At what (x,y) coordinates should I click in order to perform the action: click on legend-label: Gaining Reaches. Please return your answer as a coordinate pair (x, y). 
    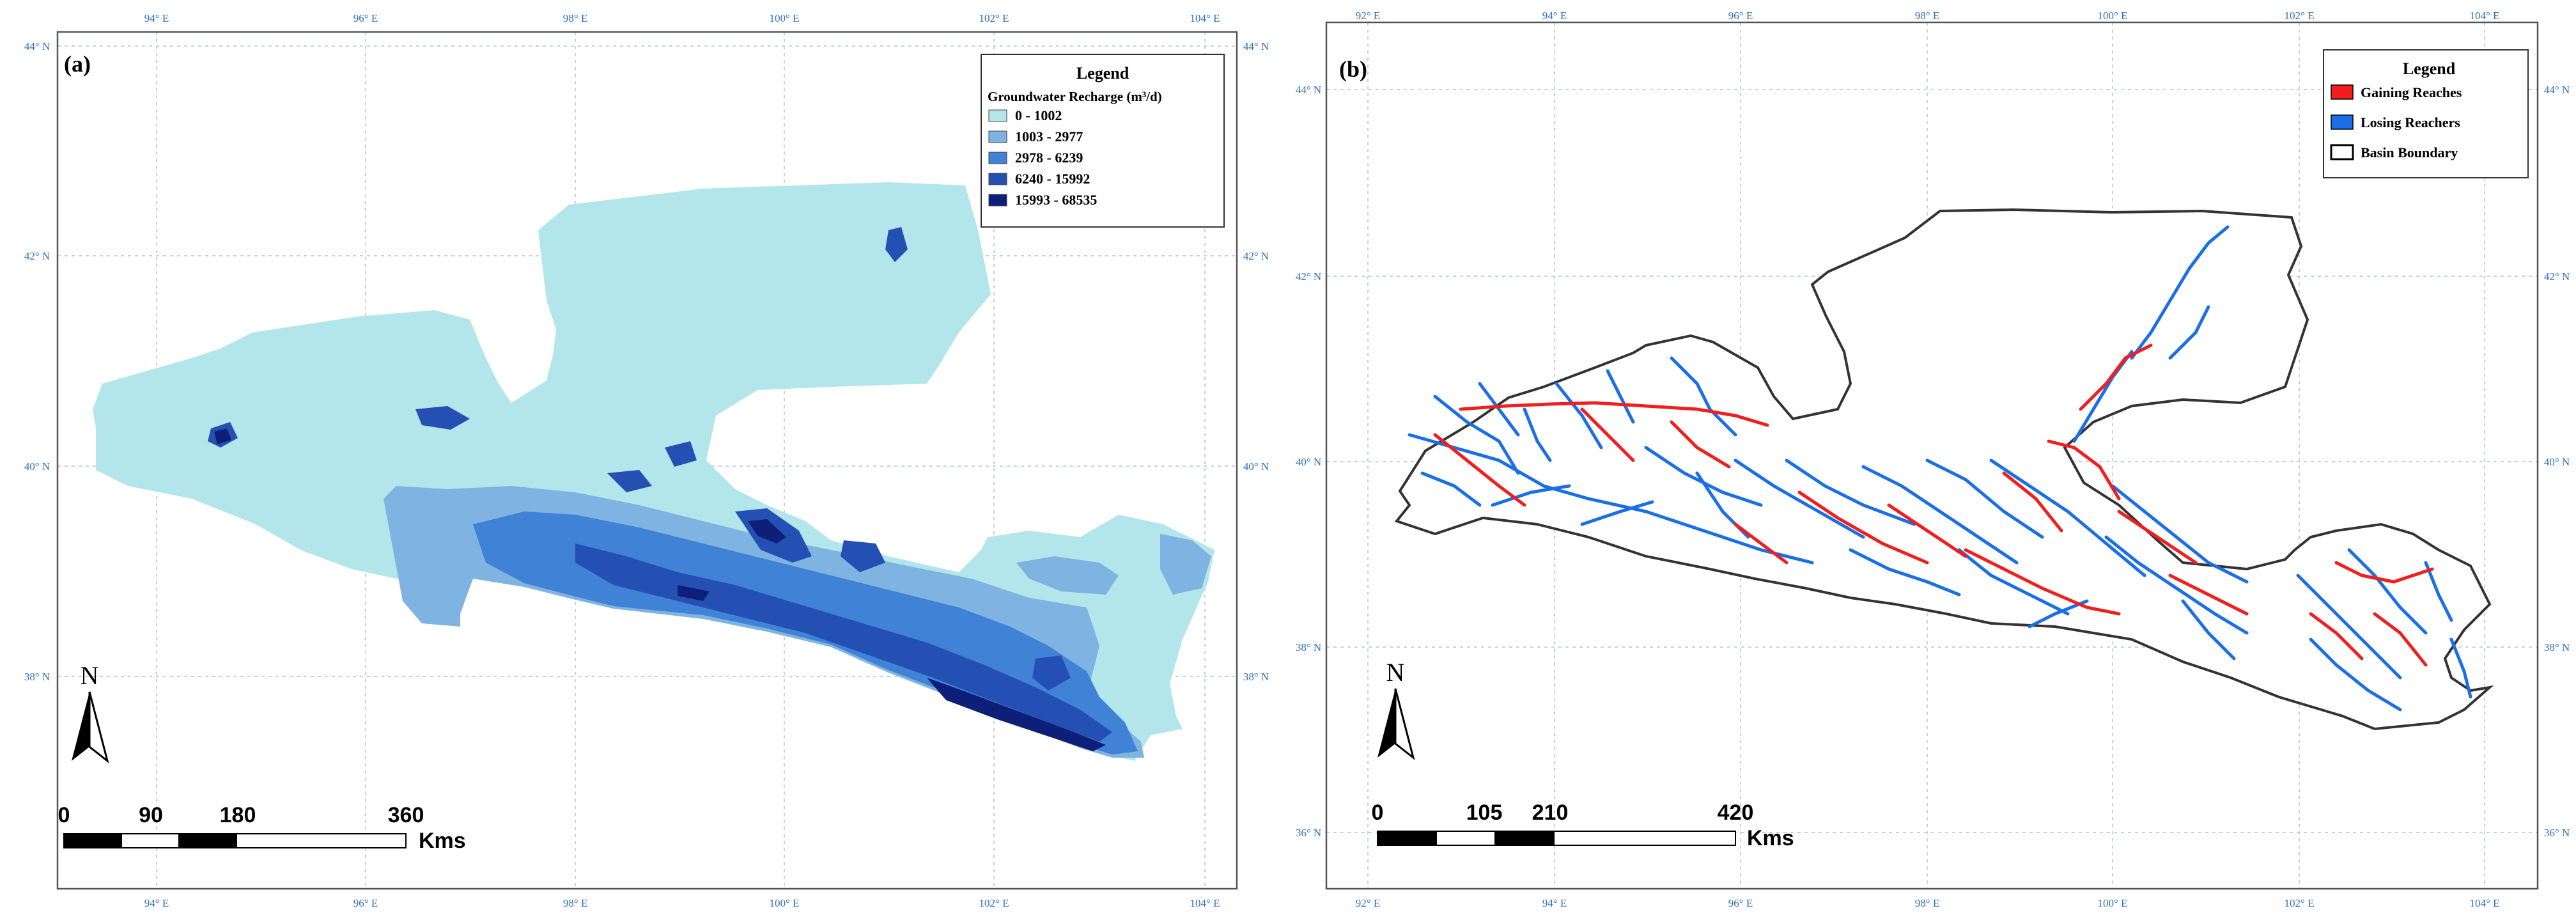
    Looking at the image, I should click on (2411, 92).